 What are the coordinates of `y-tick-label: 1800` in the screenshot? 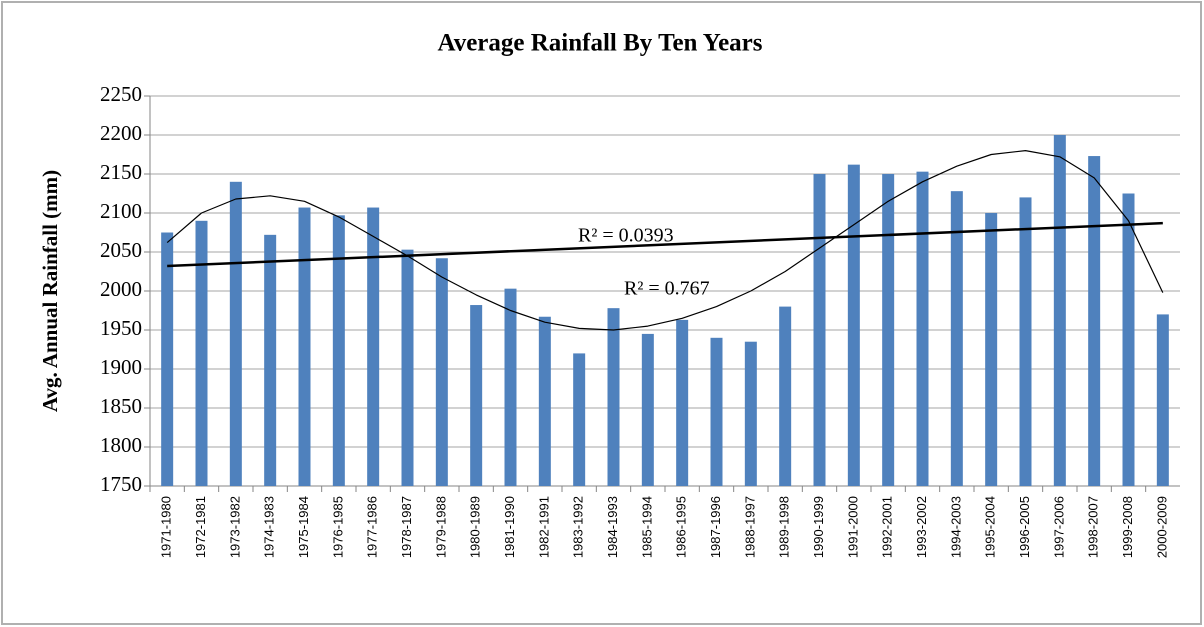 It's located at (121, 445).